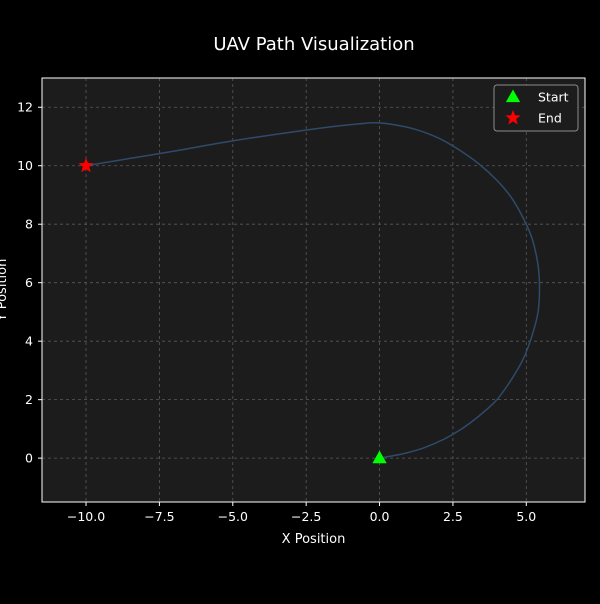 The width and height of the screenshot is (600, 604). Describe the element at coordinates (29, 224) in the screenshot. I see `y-tick-label: 8` at that location.